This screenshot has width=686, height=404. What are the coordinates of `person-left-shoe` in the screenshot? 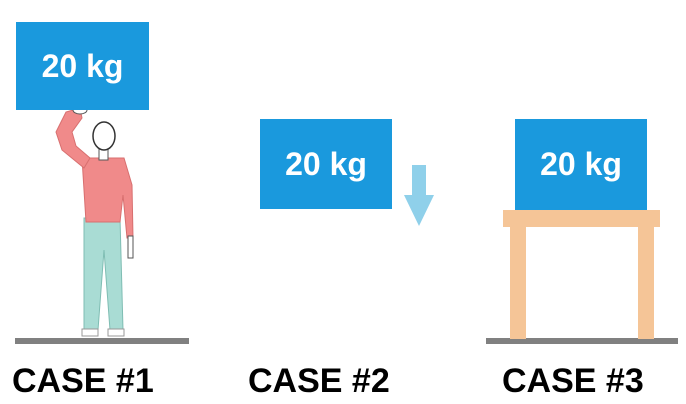 It's located at (90, 332).